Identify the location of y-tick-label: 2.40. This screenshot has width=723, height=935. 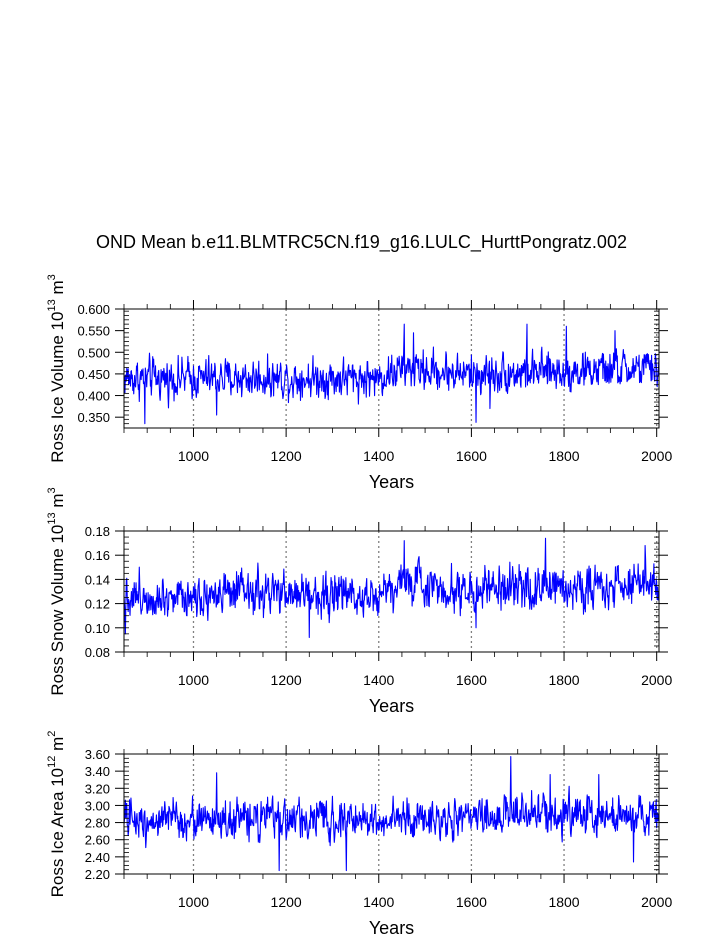
(97, 857).